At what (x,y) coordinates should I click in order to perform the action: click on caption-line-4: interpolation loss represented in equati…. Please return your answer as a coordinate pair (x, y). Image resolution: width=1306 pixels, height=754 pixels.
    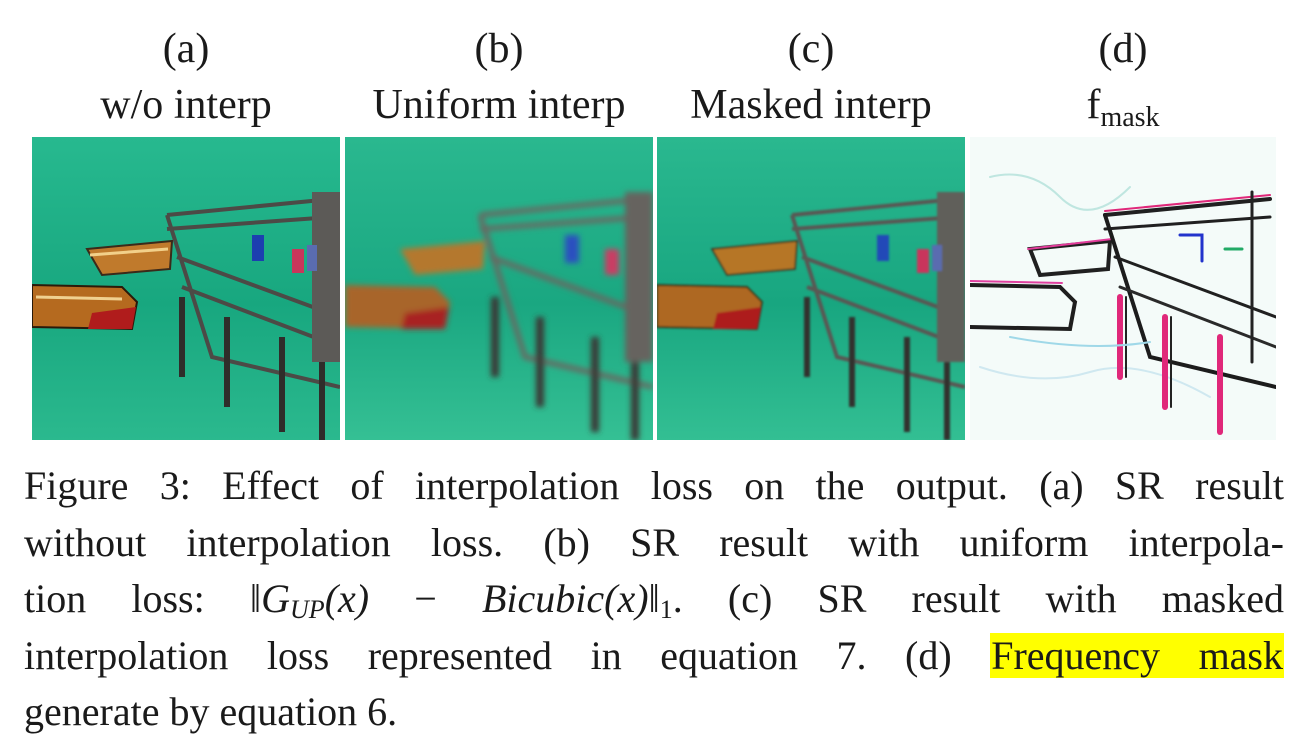
    Looking at the image, I should click on (654, 656).